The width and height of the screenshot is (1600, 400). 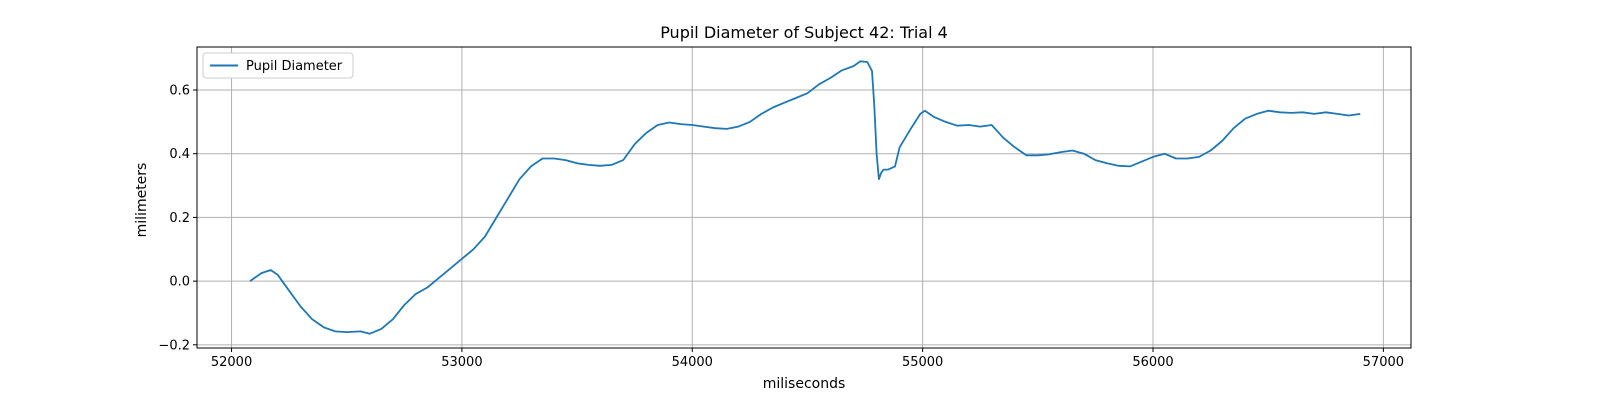 I want to click on chart-title: Pupil Diameter of Subject 42: Trial 4, so click(x=804, y=32).